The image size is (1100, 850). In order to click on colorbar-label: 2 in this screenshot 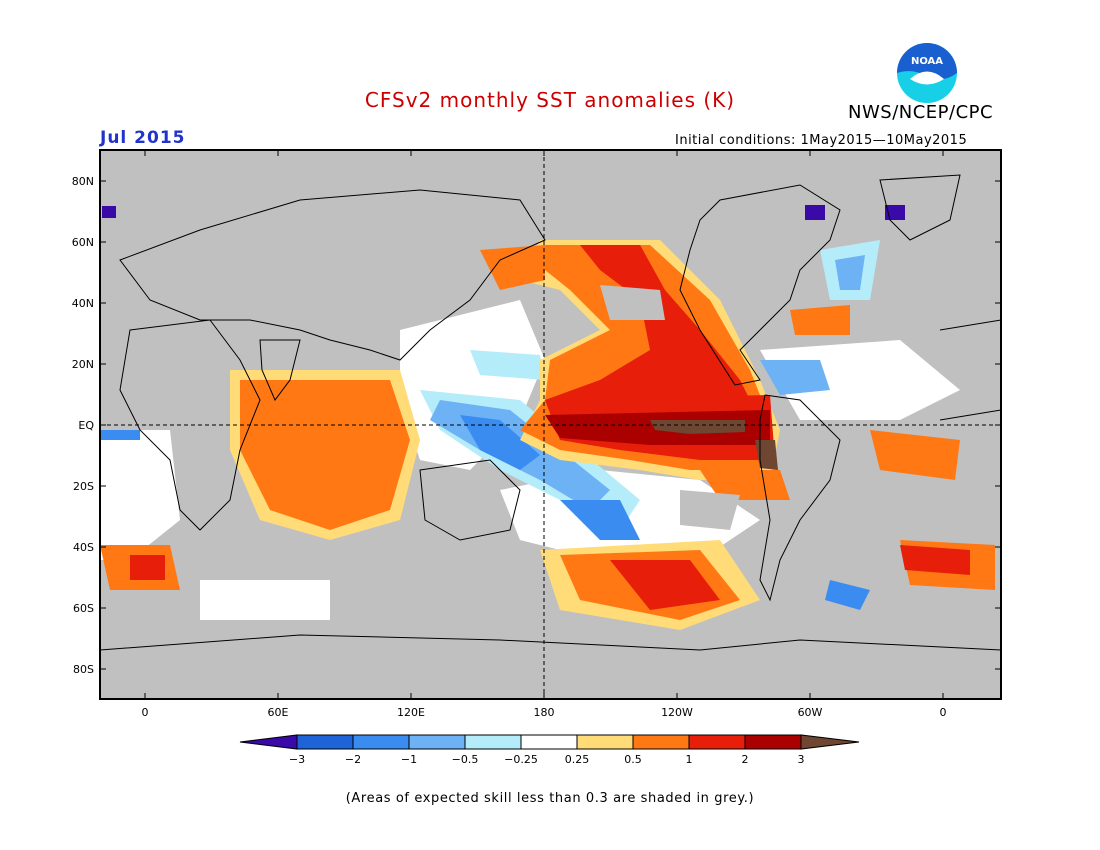, I will do `click(745, 759)`.